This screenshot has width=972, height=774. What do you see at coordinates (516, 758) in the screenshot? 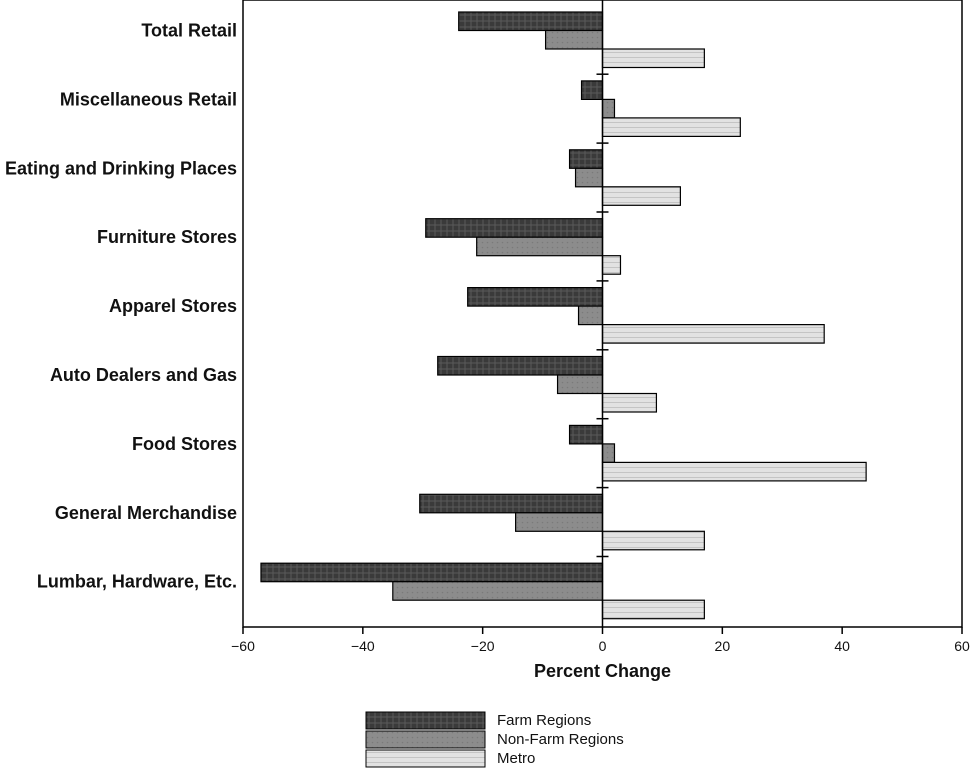
I see `legend-label-metro: Metro` at bounding box center [516, 758].